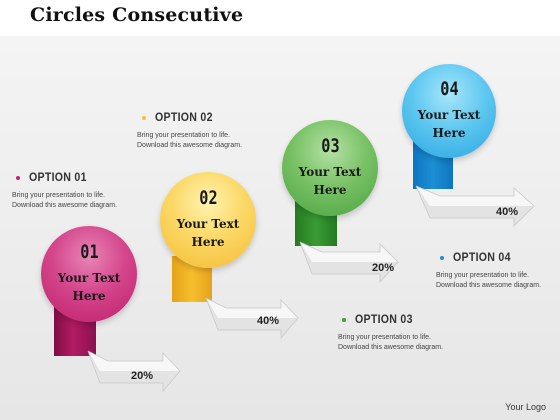  Describe the element at coordinates (280, 18) in the screenshot. I see `title-bar: Circles Consecutive` at that location.